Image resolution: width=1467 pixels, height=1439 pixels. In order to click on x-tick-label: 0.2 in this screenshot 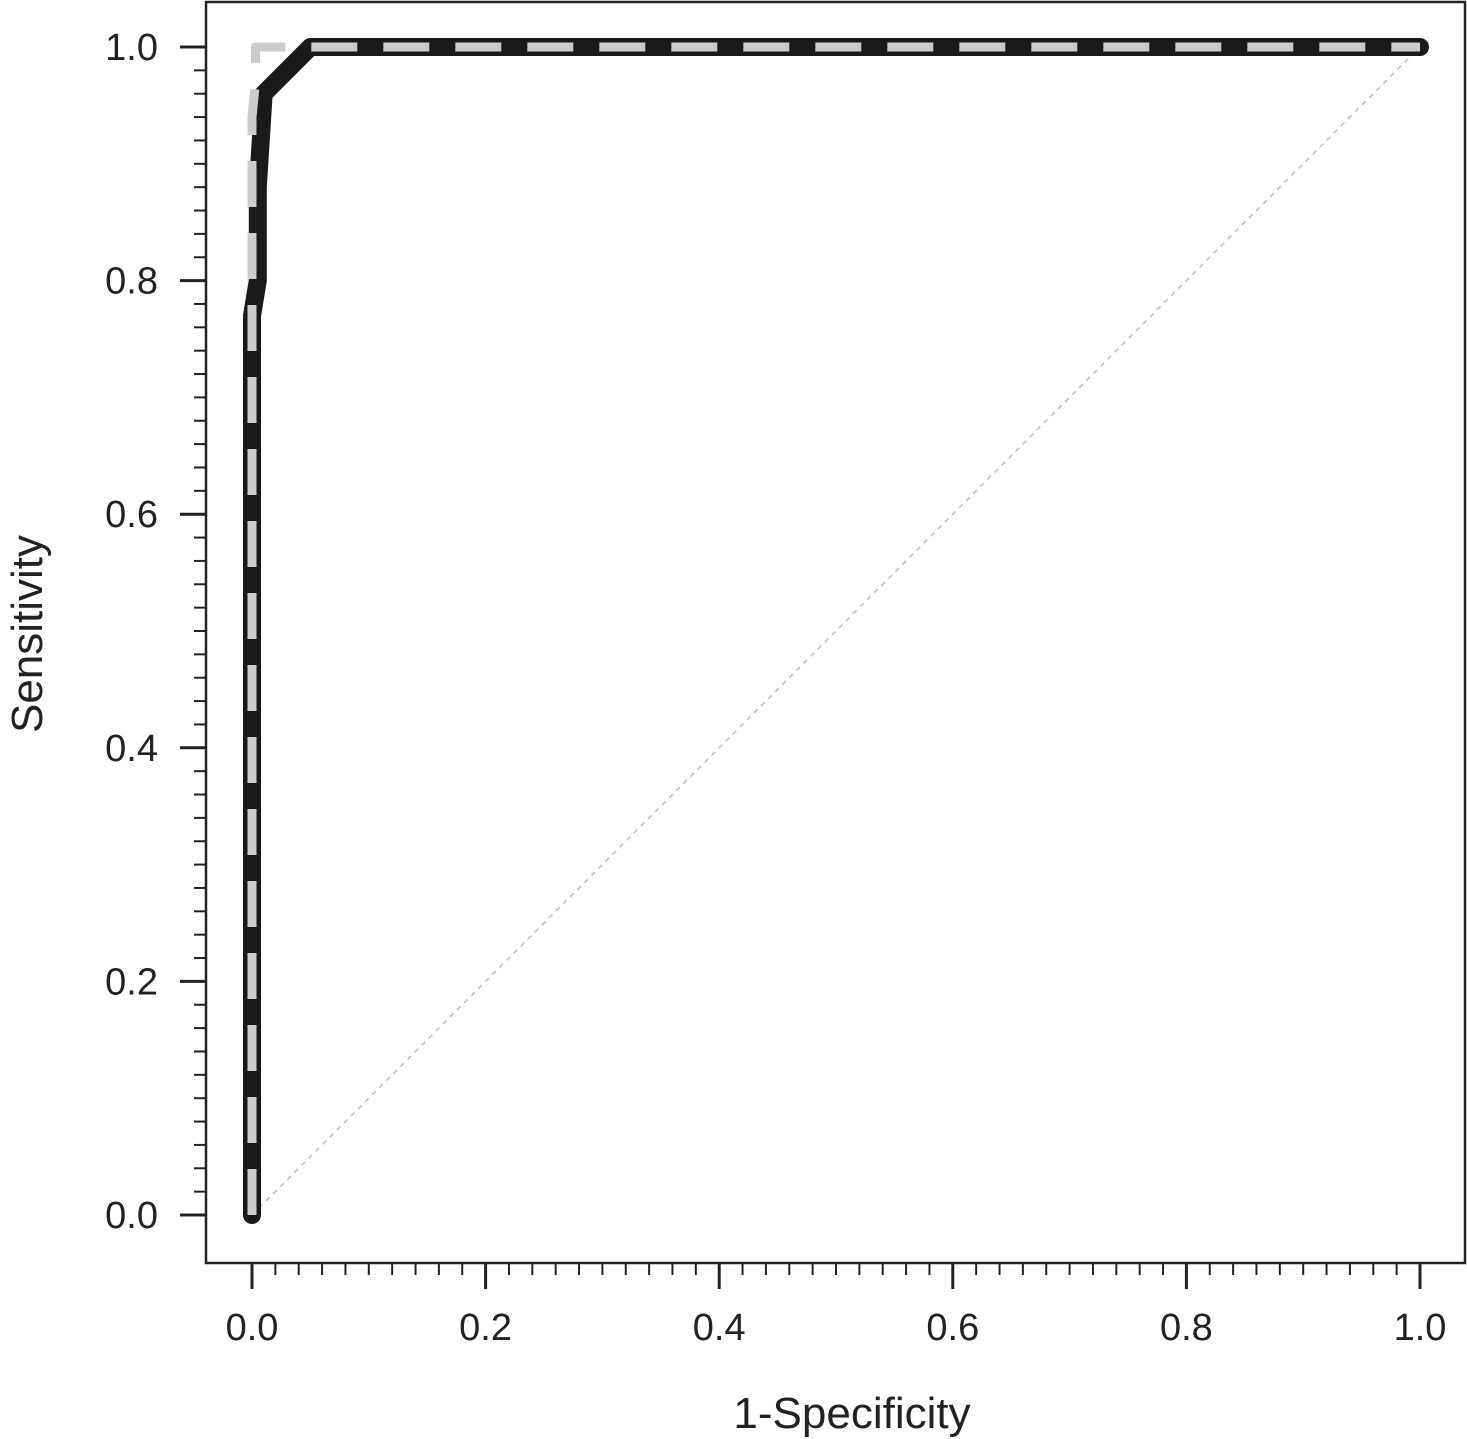, I will do `click(485, 1328)`.